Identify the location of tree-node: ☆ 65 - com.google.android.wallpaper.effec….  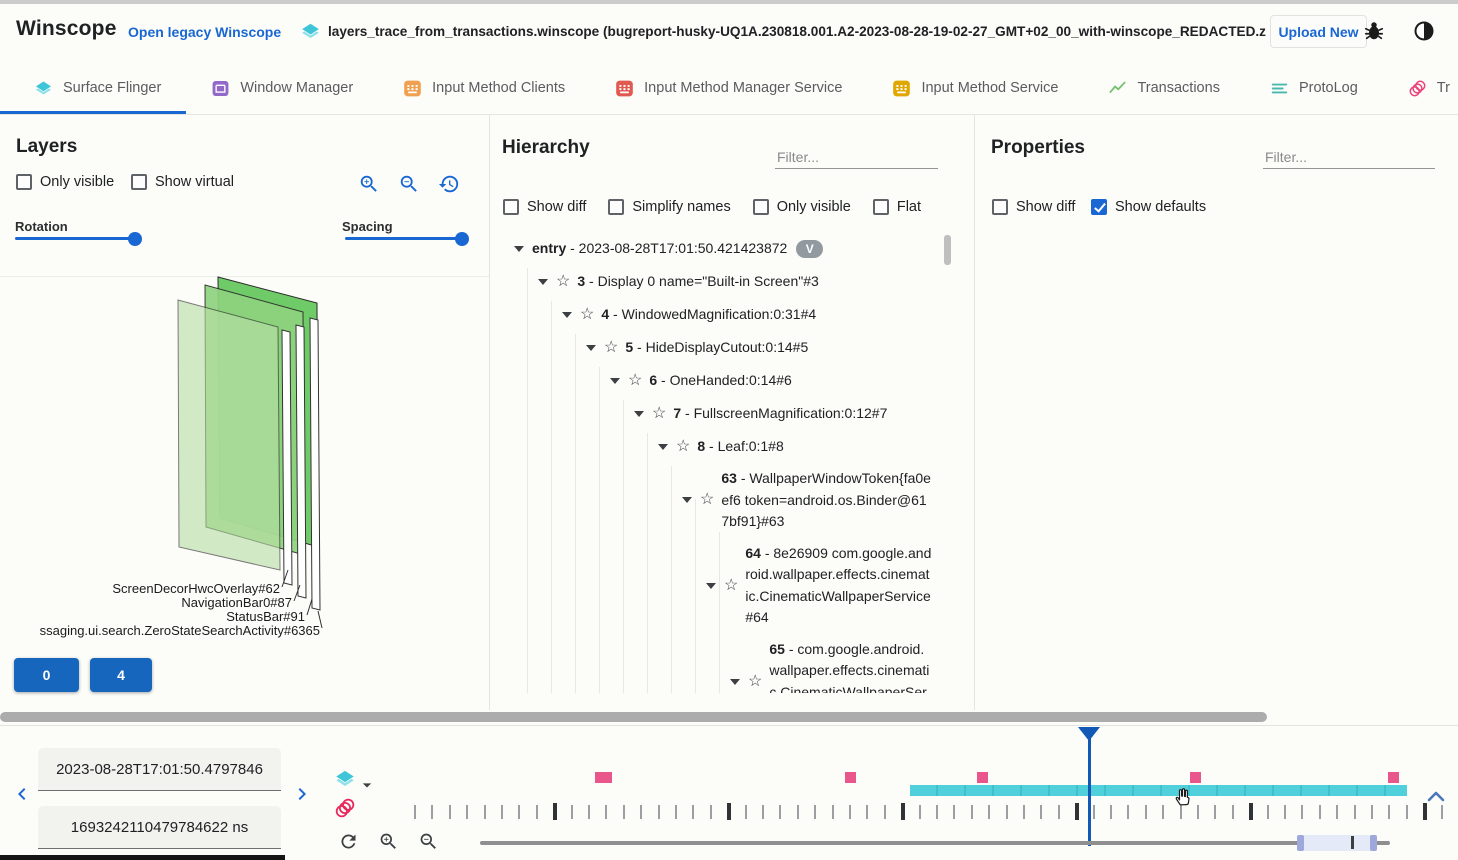
(716, 663).